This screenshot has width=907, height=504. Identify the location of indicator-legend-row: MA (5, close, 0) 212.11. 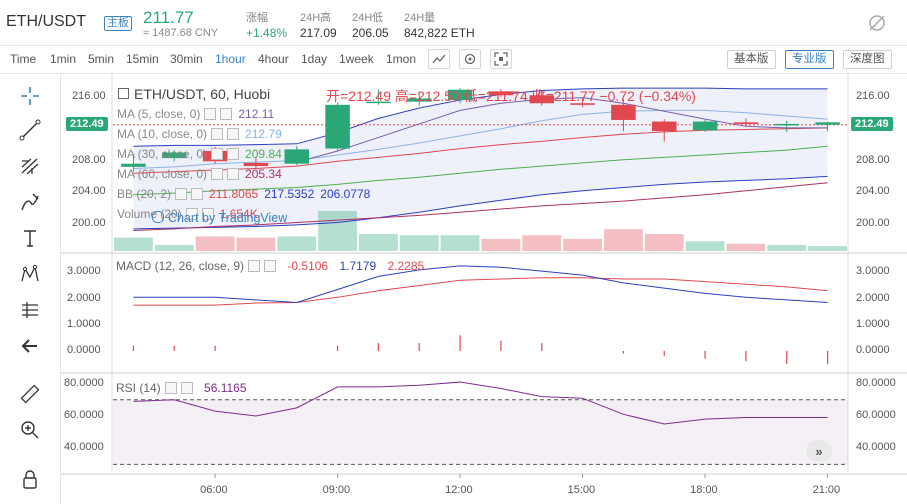
(195, 114).